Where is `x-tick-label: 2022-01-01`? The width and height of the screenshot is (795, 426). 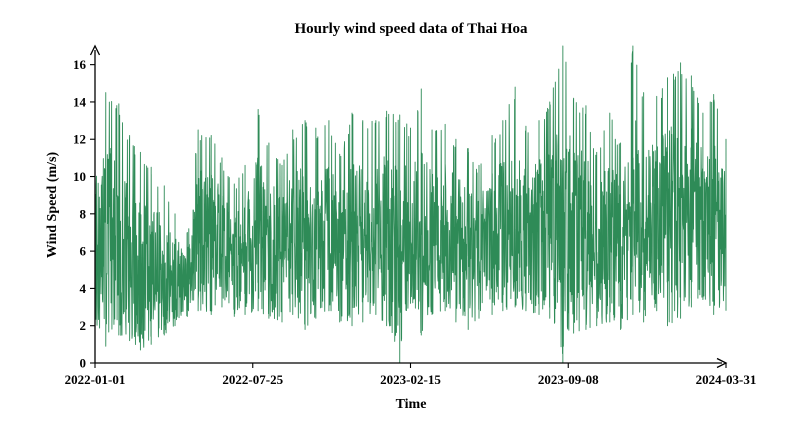 x-tick-label: 2022-01-01 is located at coordinates (95, 379).